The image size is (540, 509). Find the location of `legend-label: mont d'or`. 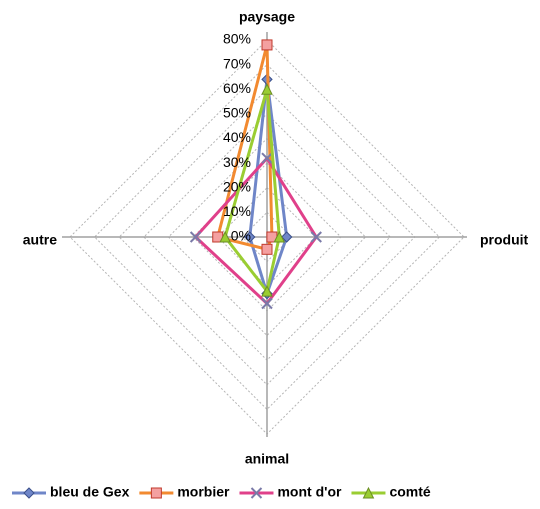

legend-label: mont d'or is located at coordinates (309, 492).